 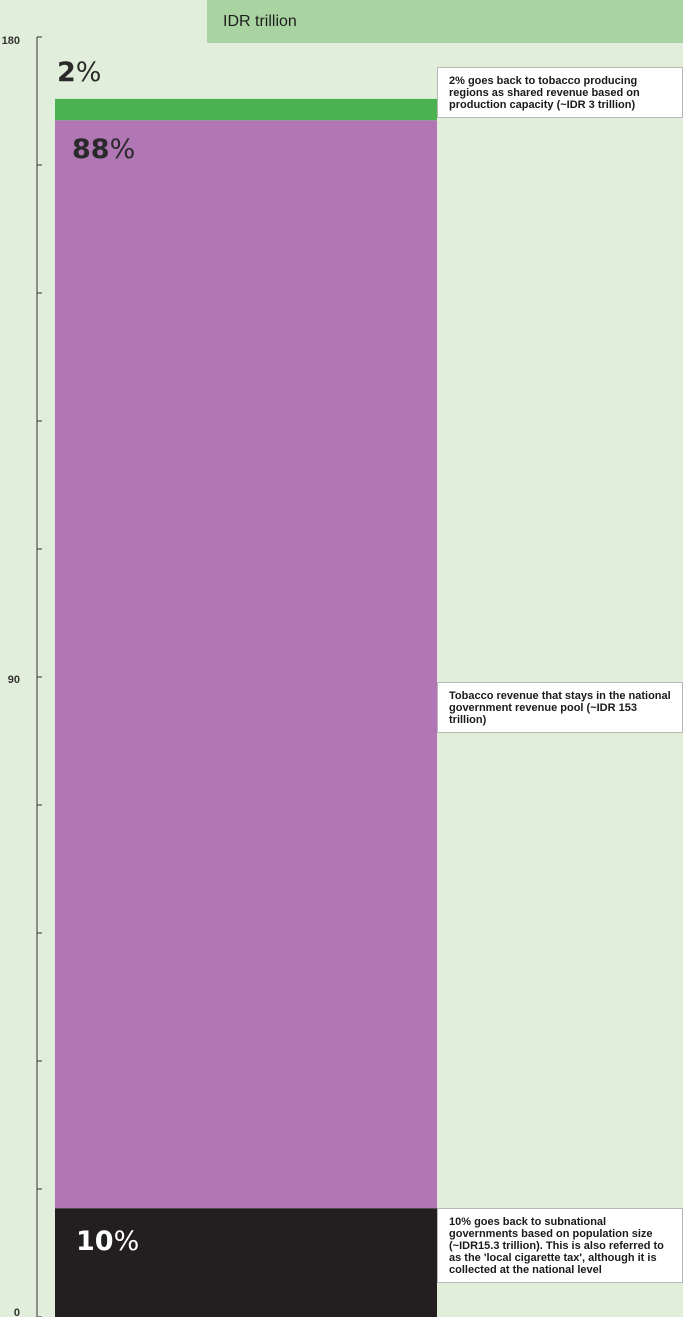 I want to click on y-tick-label: 180, so click(x=11, y=41).